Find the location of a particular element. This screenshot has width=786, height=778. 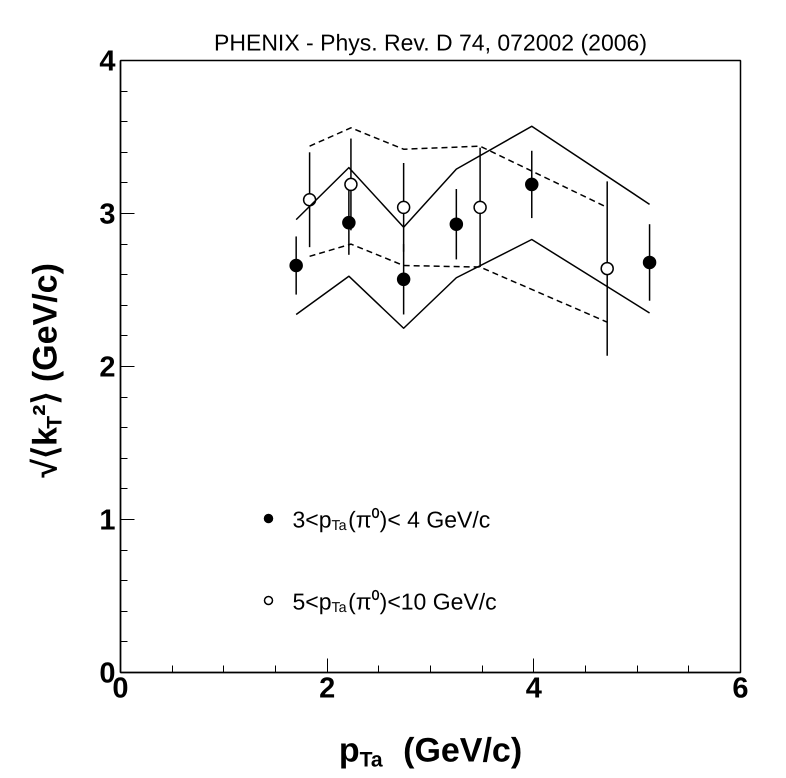

y-tick-label: 1 is located at coordinates (107, 520).